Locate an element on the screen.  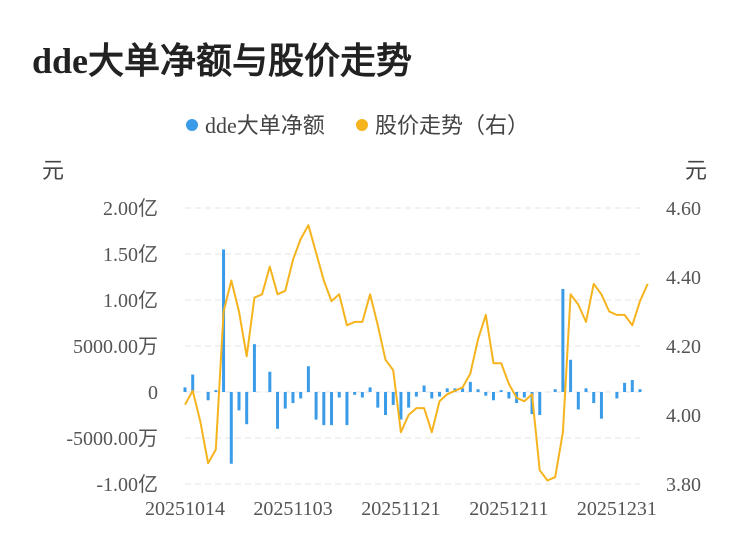
left-tick-label: 2.00亿 is located at coordinates (130, 208).